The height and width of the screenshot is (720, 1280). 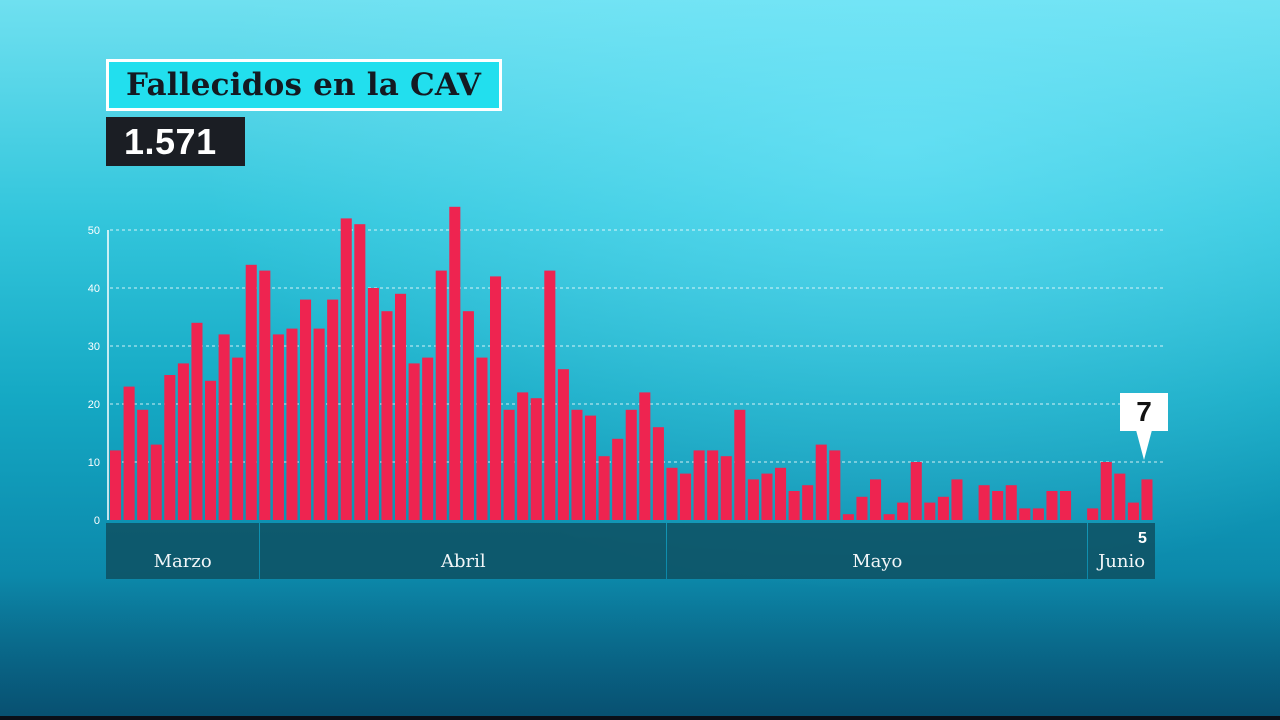 I want to click on month-label: Marzo, so click(x=182, y=561).